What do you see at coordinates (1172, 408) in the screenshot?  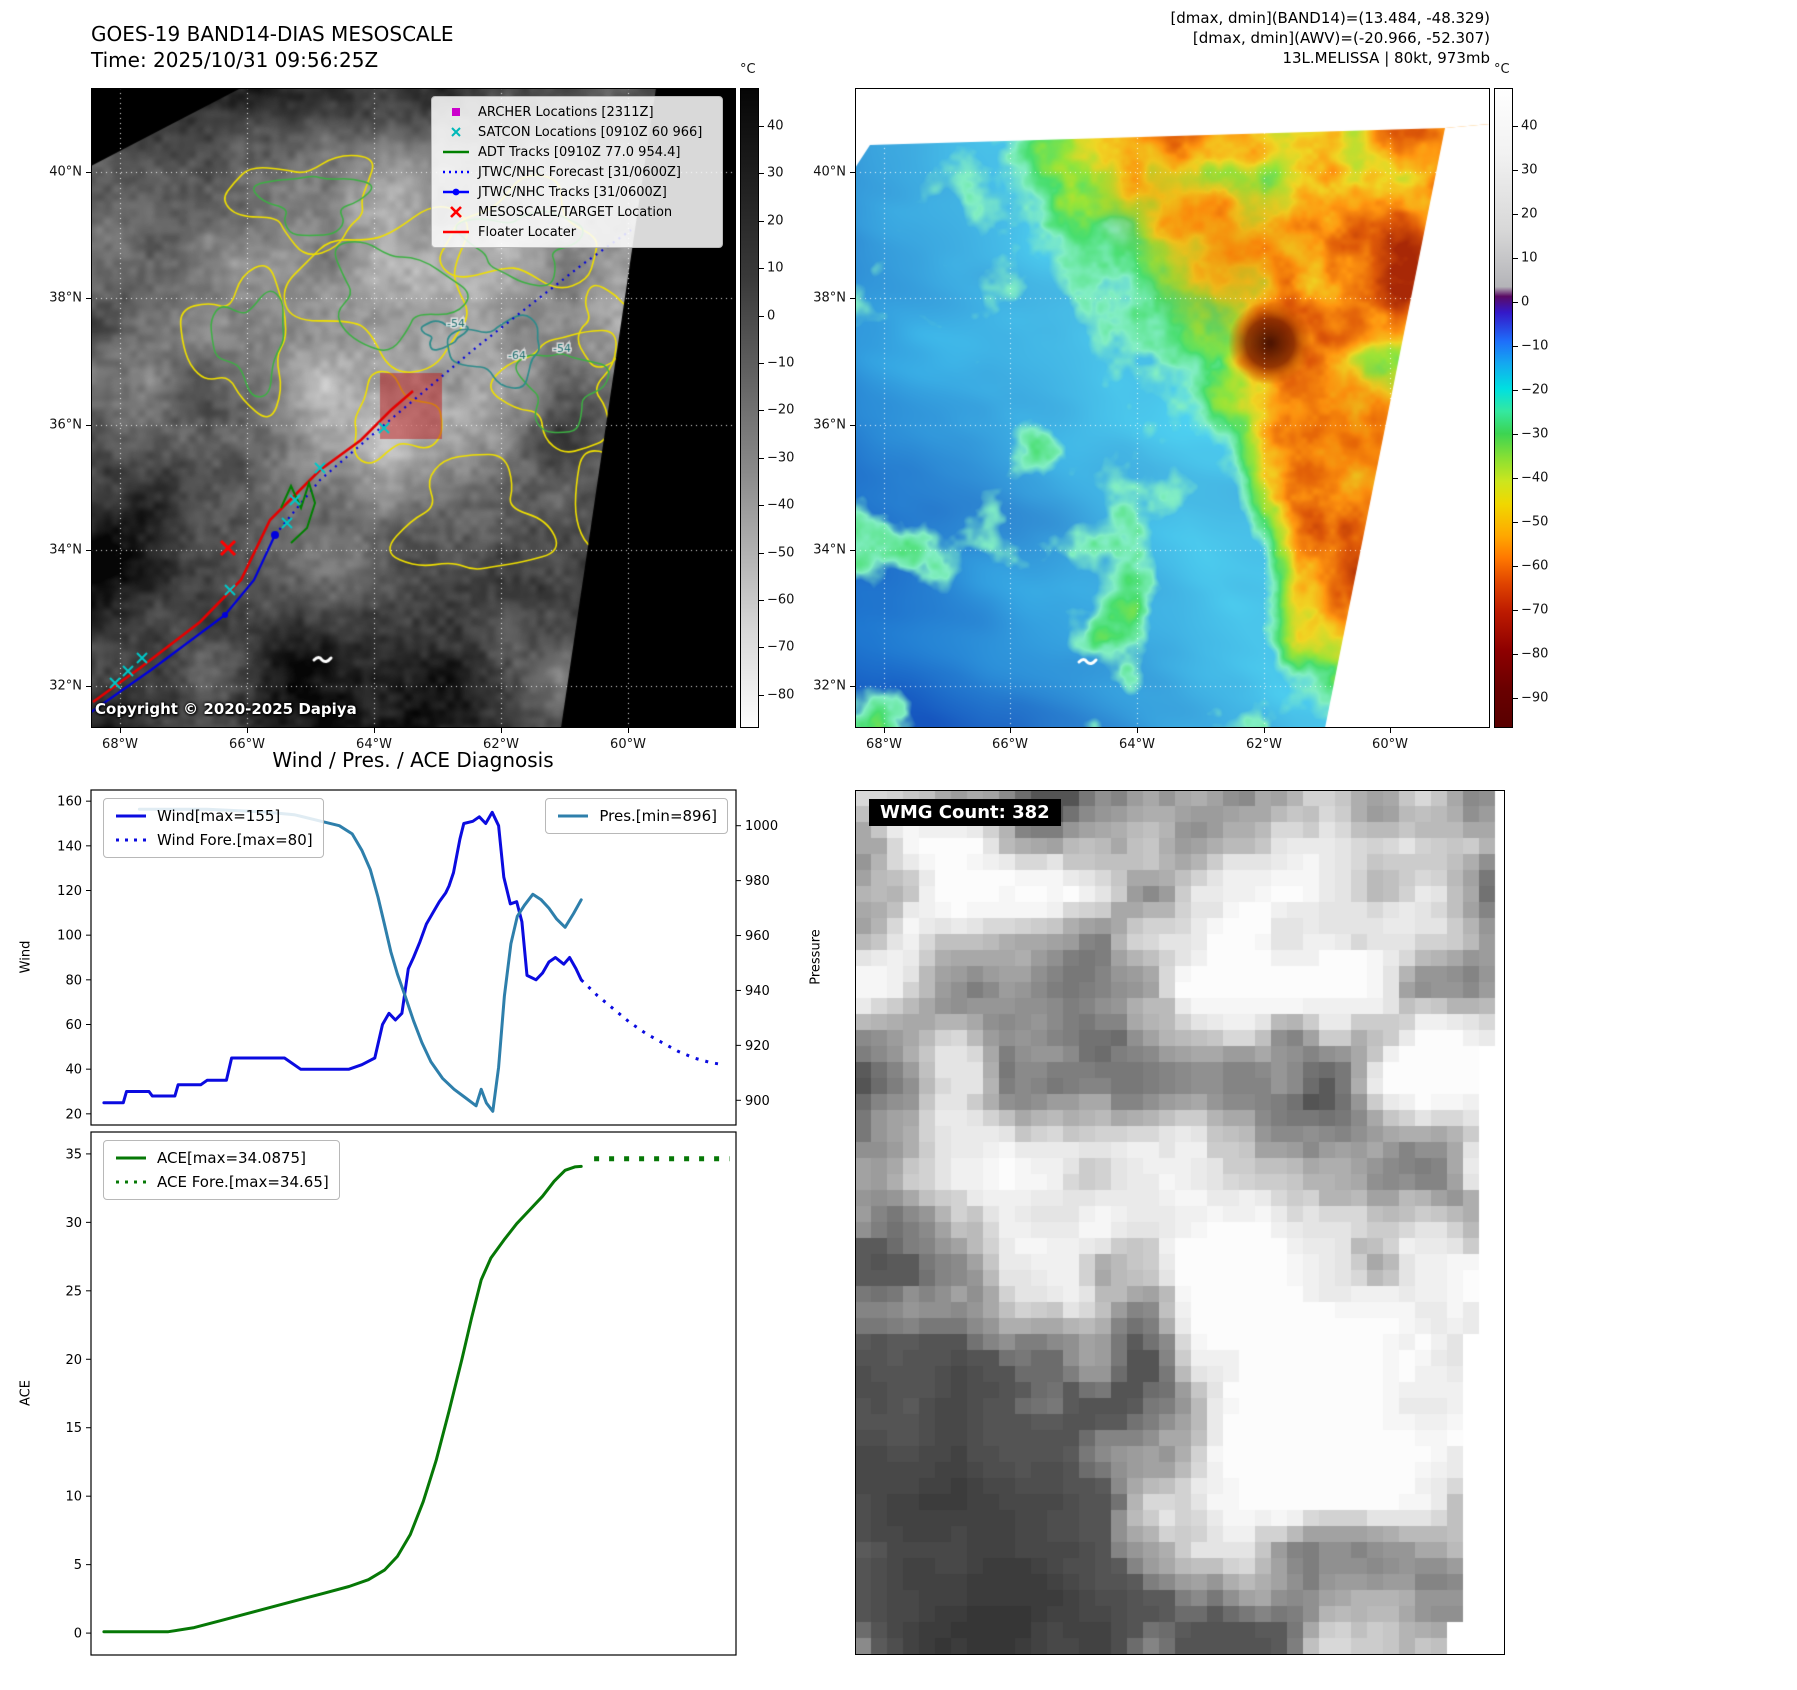 I see `awv-color-satellite-map` at bounding box center [1172, 408].